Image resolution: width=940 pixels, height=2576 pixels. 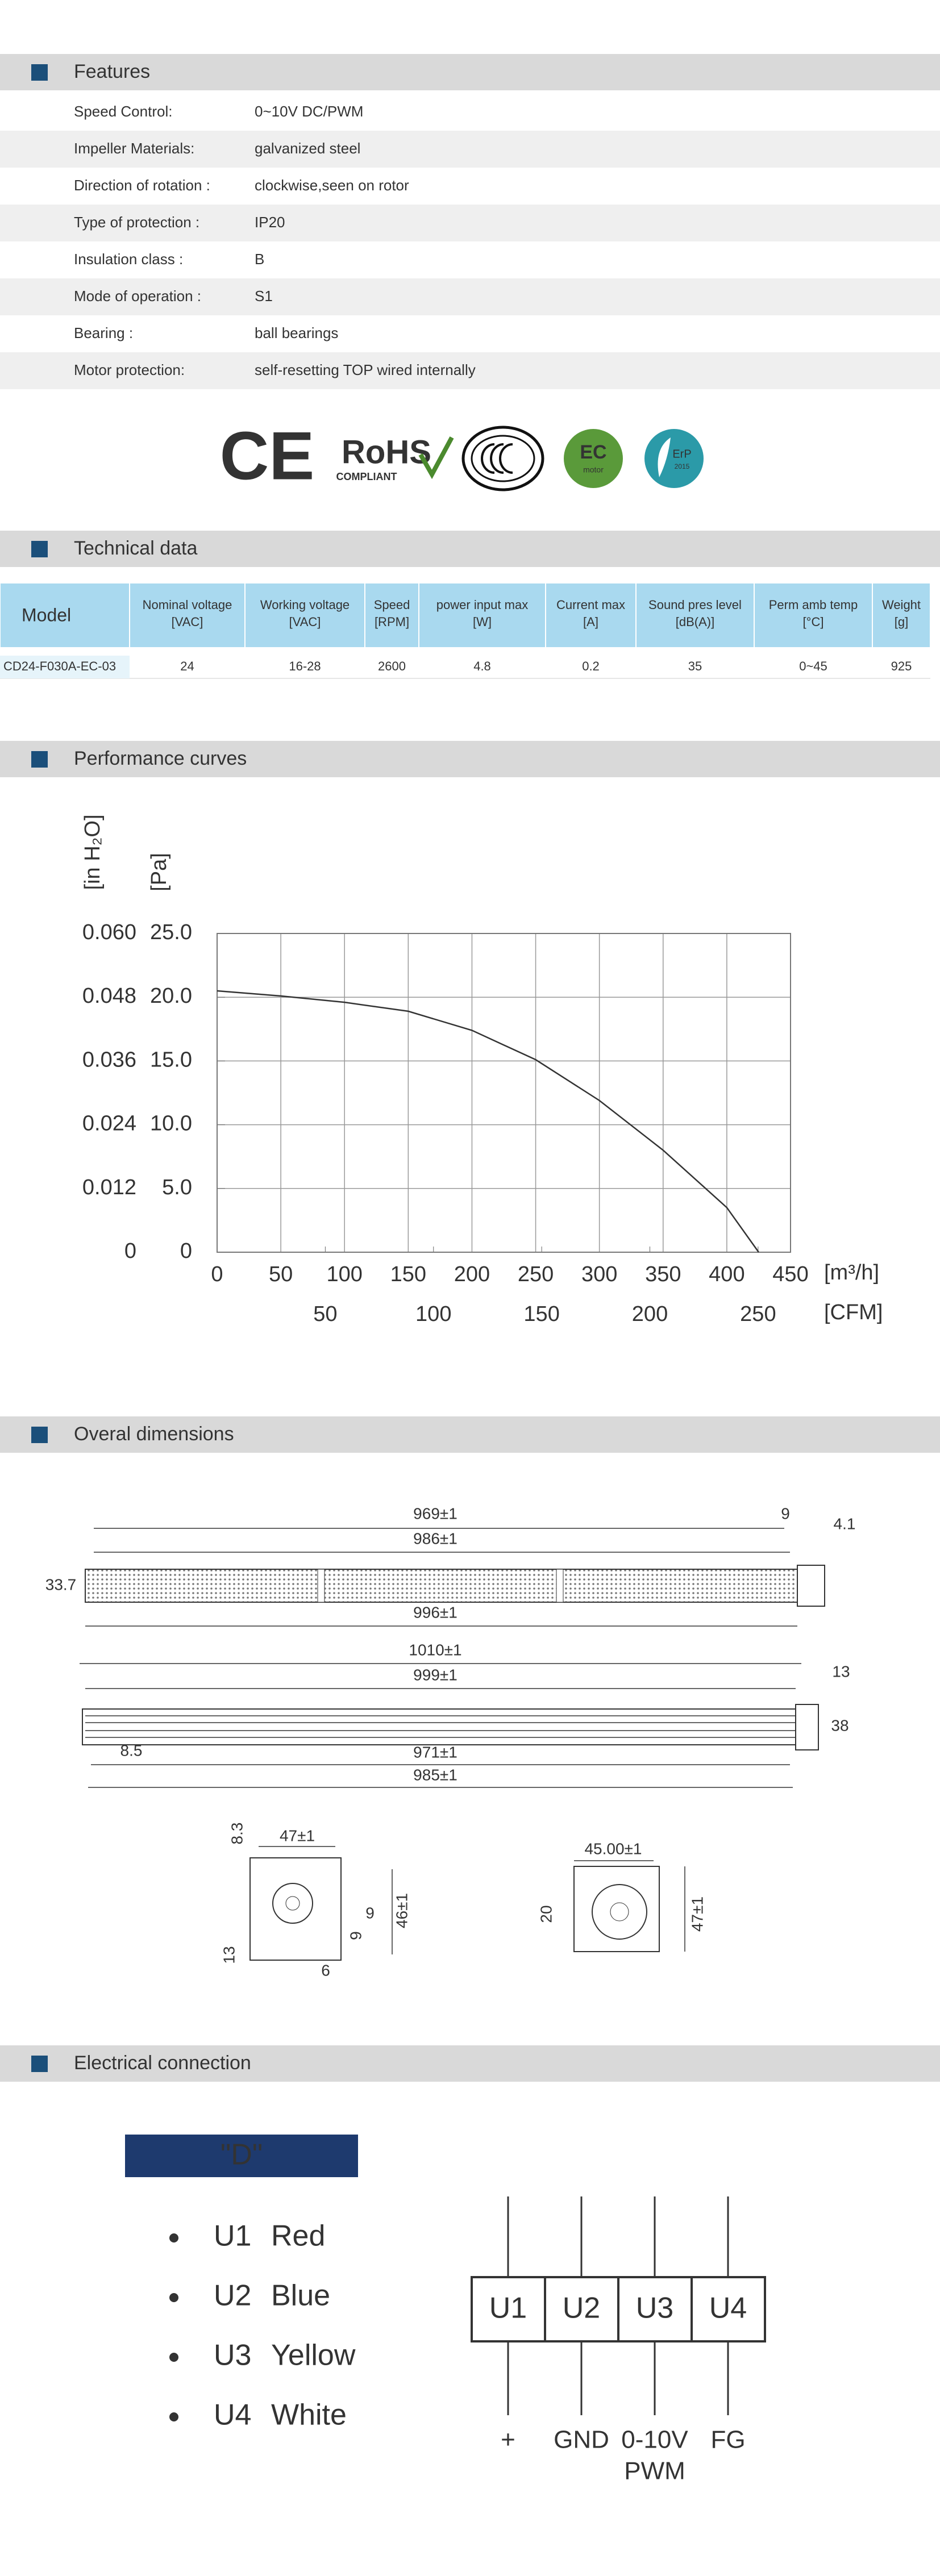 I want to click on table-model-cell, so click(x=65, y=667).